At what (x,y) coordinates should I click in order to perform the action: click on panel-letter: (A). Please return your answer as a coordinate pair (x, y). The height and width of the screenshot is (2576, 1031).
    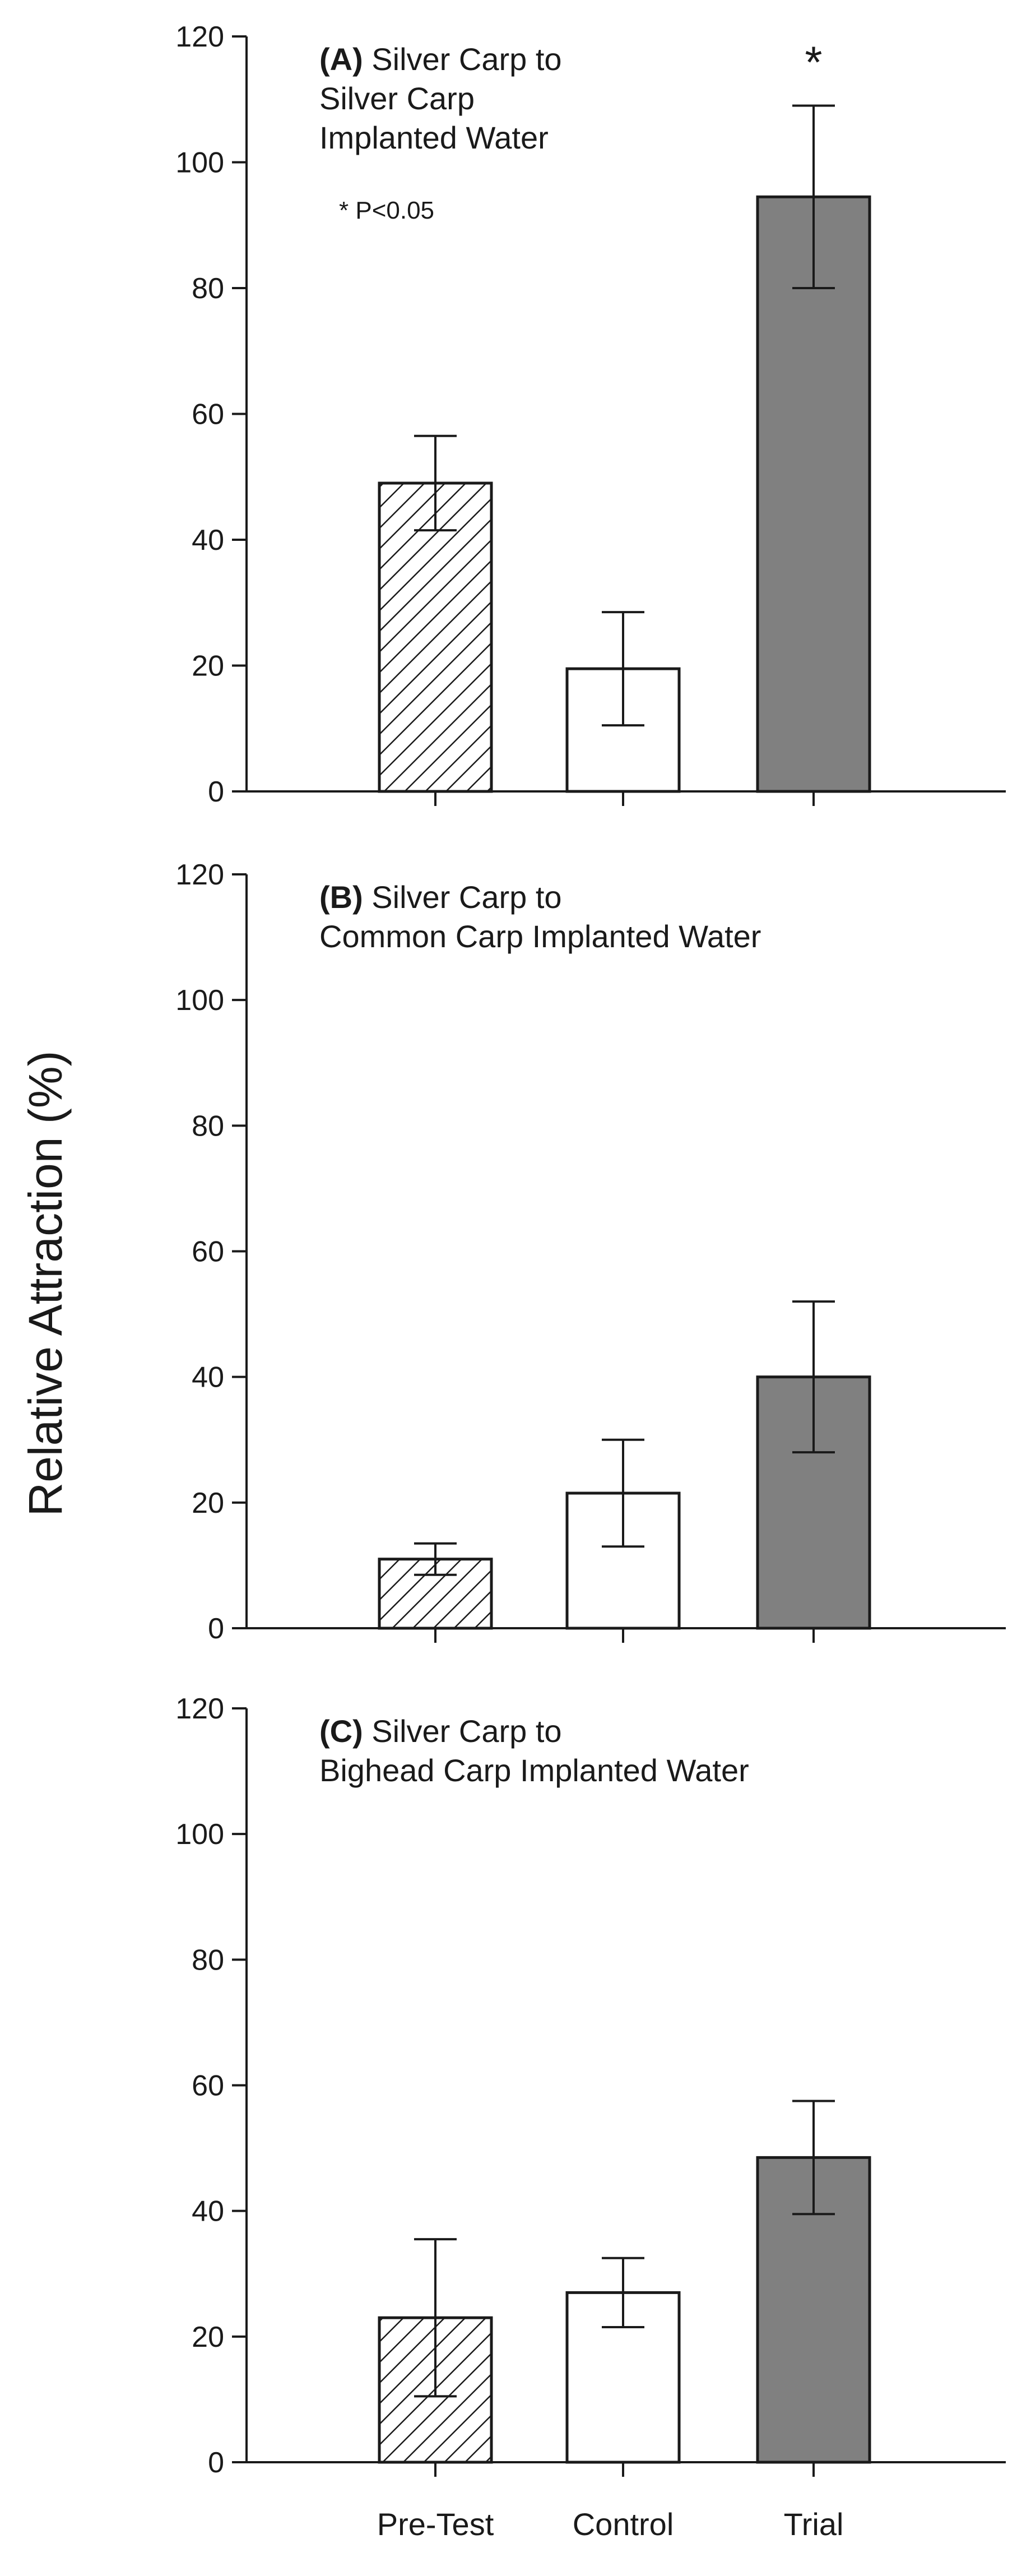
    Looking at the image, I should click on (345, 59).